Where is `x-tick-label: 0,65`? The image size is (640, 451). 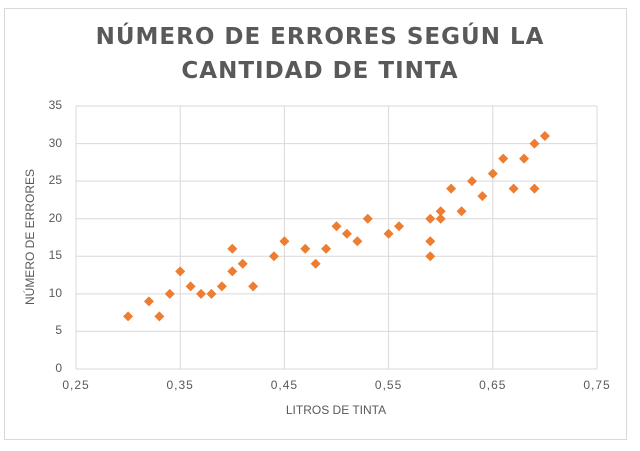 x-tick-label: 0,65 is located at coordinates (493, 385).